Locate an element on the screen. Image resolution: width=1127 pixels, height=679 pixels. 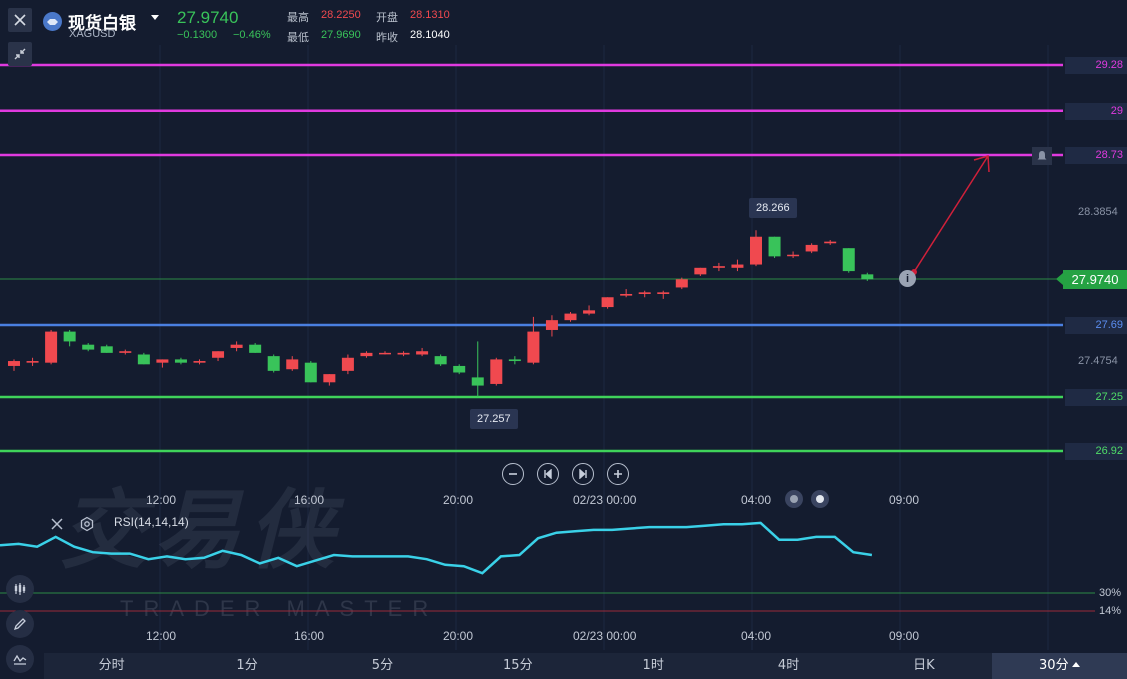
time-label-1200: 12:00 is located at coordinates (161, 500).